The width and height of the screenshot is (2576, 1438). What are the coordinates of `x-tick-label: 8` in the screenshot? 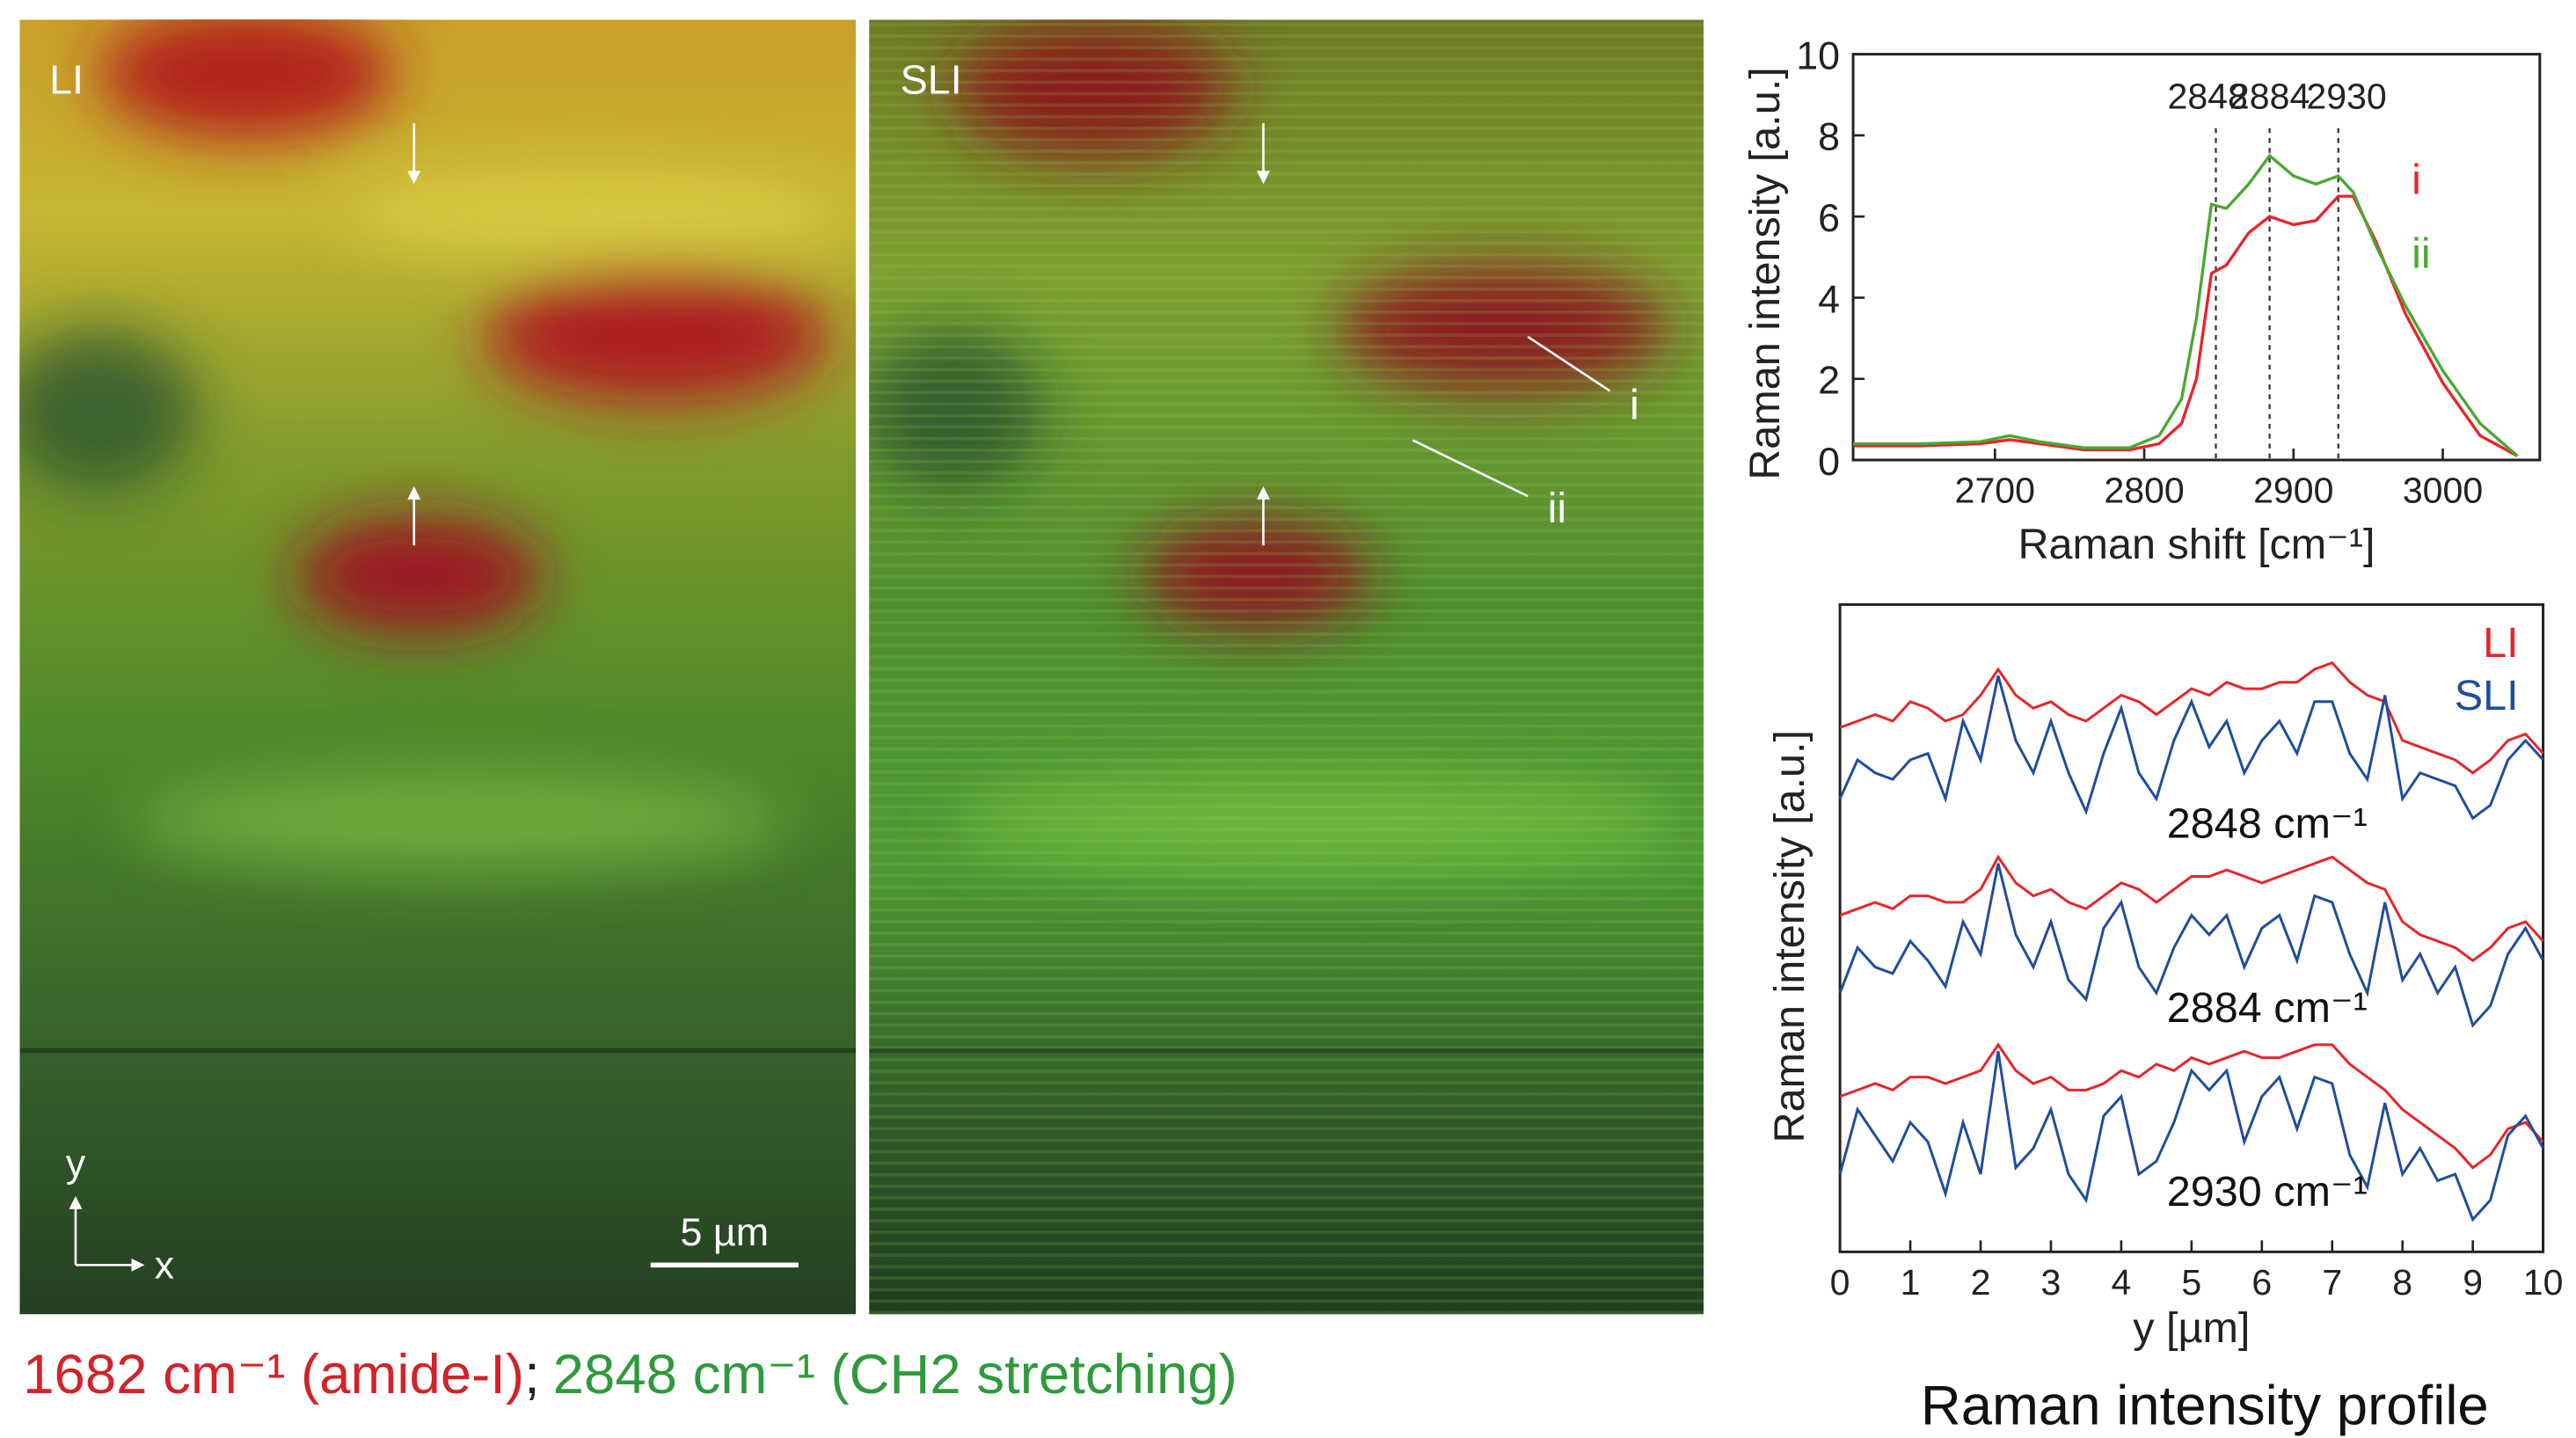 It's located at (2402, 1282).